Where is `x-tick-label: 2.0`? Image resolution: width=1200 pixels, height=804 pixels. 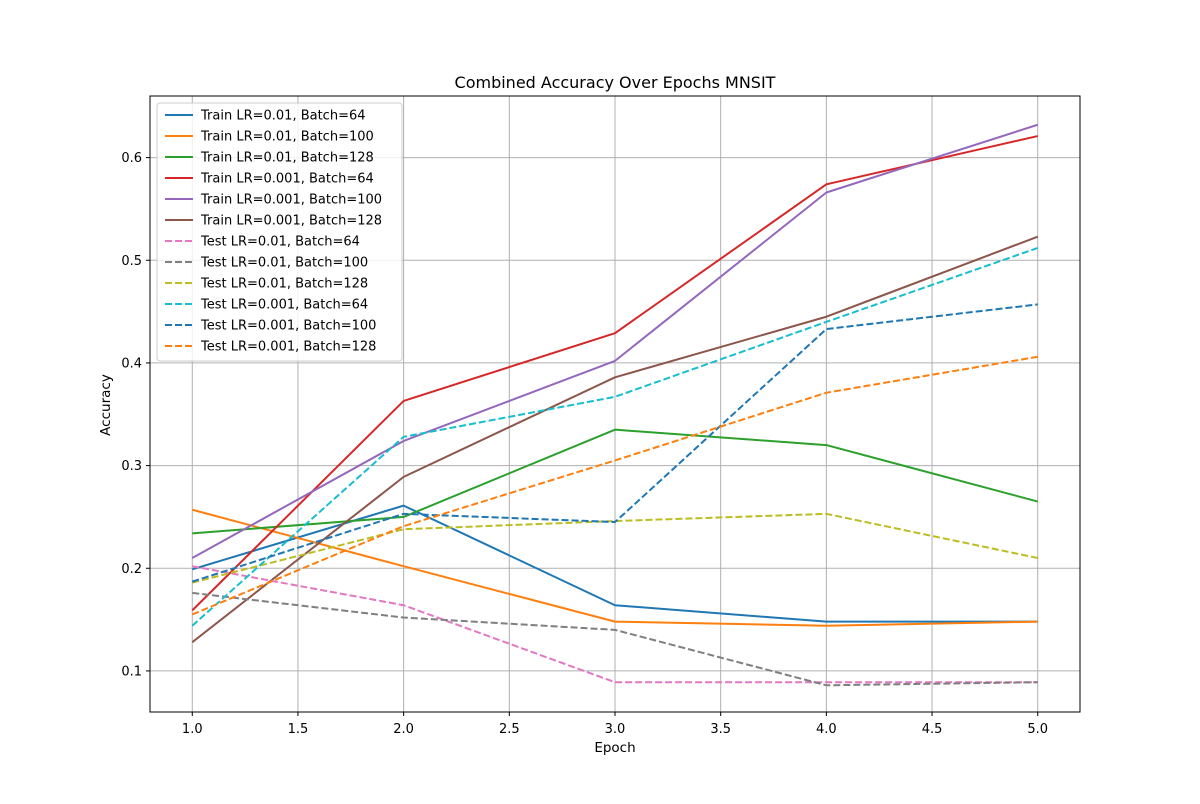 x-tick-label: 2.0 is located at coordinates (403, 729).